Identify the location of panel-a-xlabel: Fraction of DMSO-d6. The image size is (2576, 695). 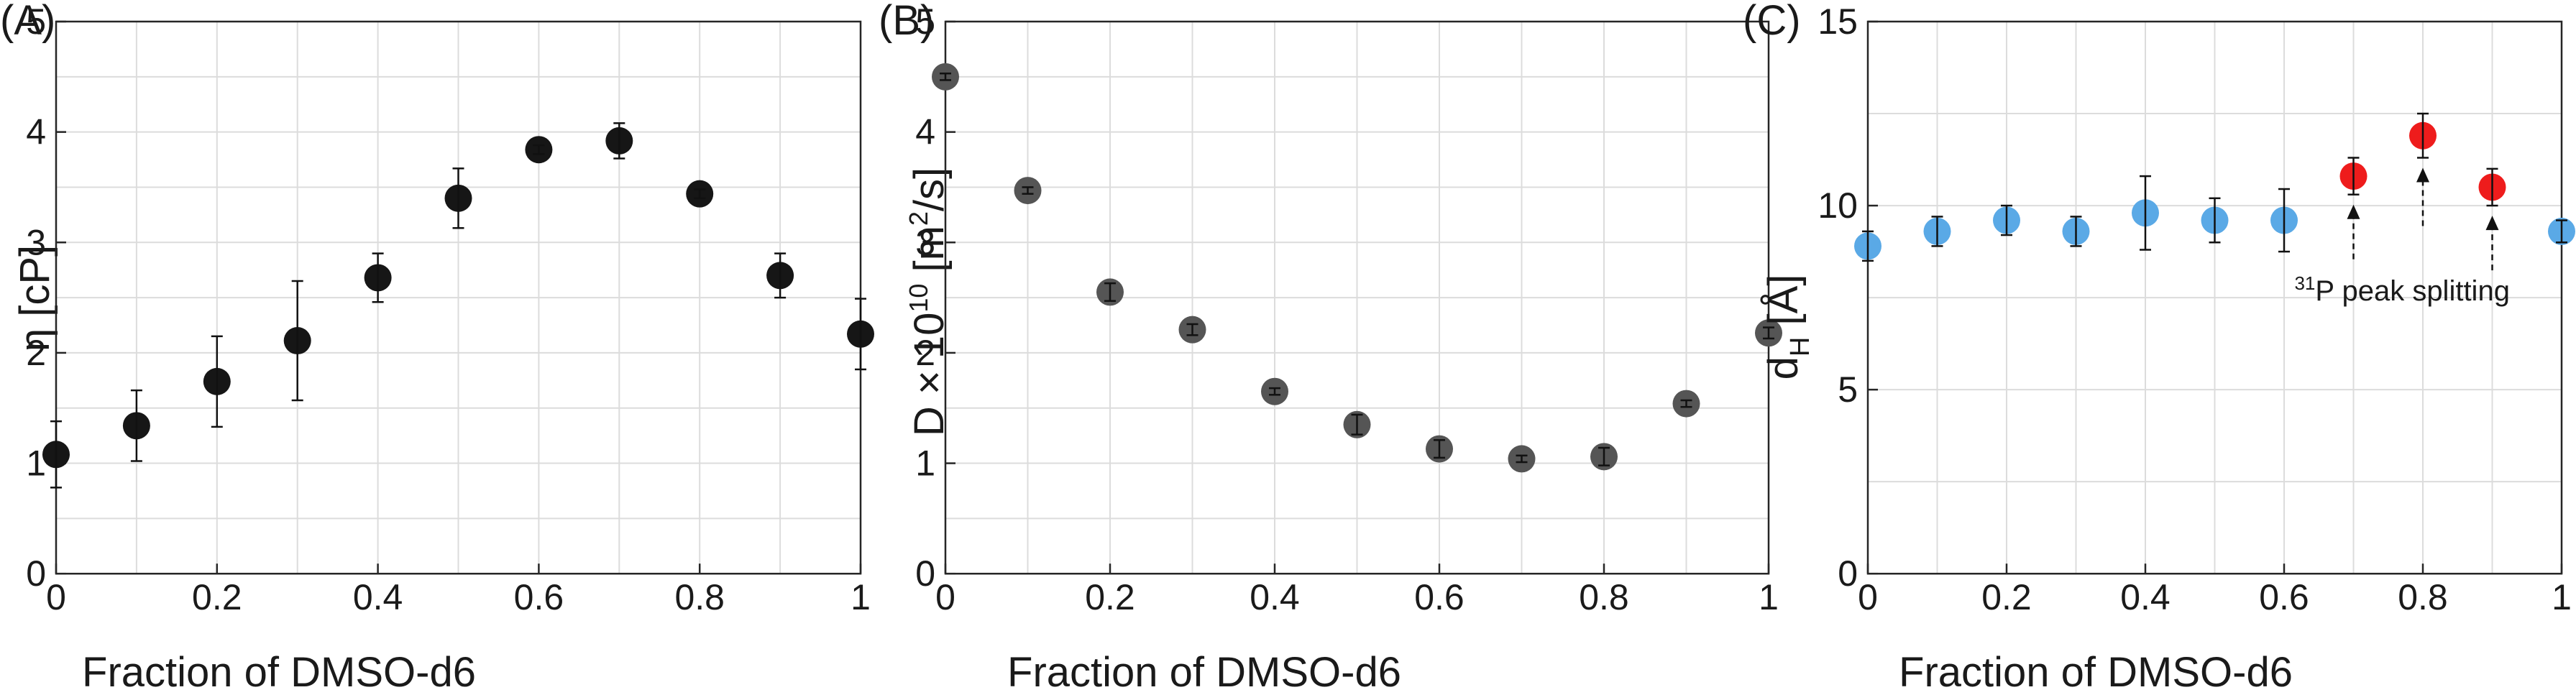
(279, 672).